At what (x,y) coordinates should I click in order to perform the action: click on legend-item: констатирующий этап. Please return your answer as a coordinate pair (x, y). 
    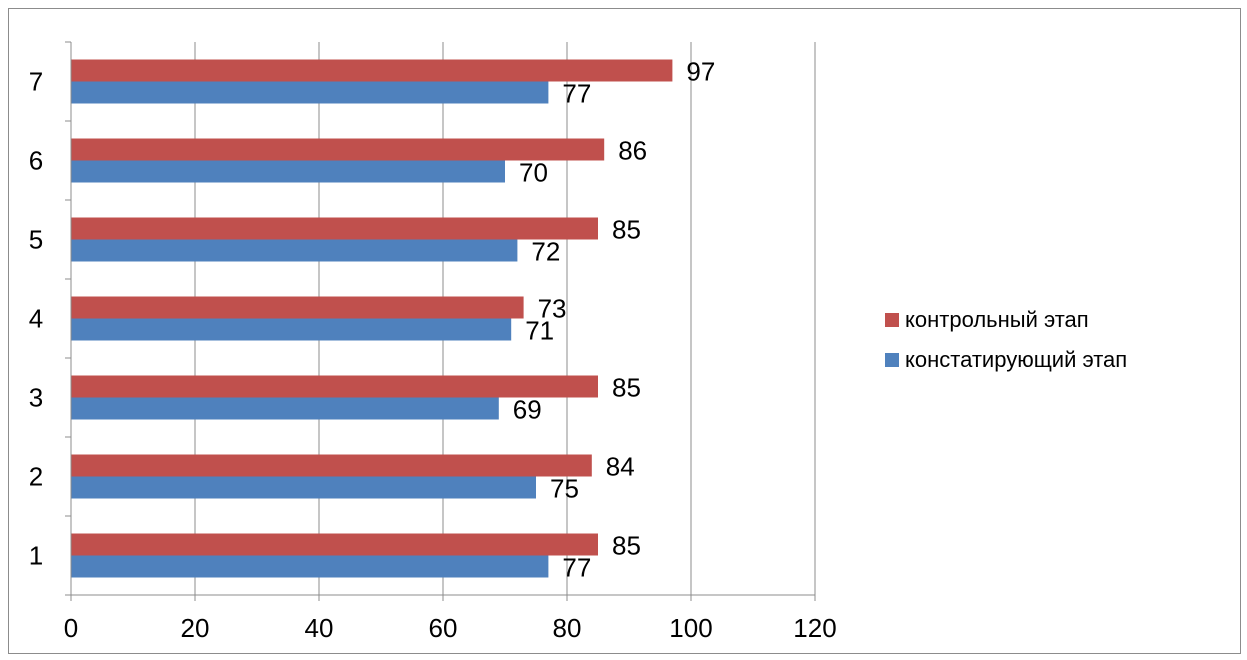
    Looking at the image, I should click on (1006, 360).